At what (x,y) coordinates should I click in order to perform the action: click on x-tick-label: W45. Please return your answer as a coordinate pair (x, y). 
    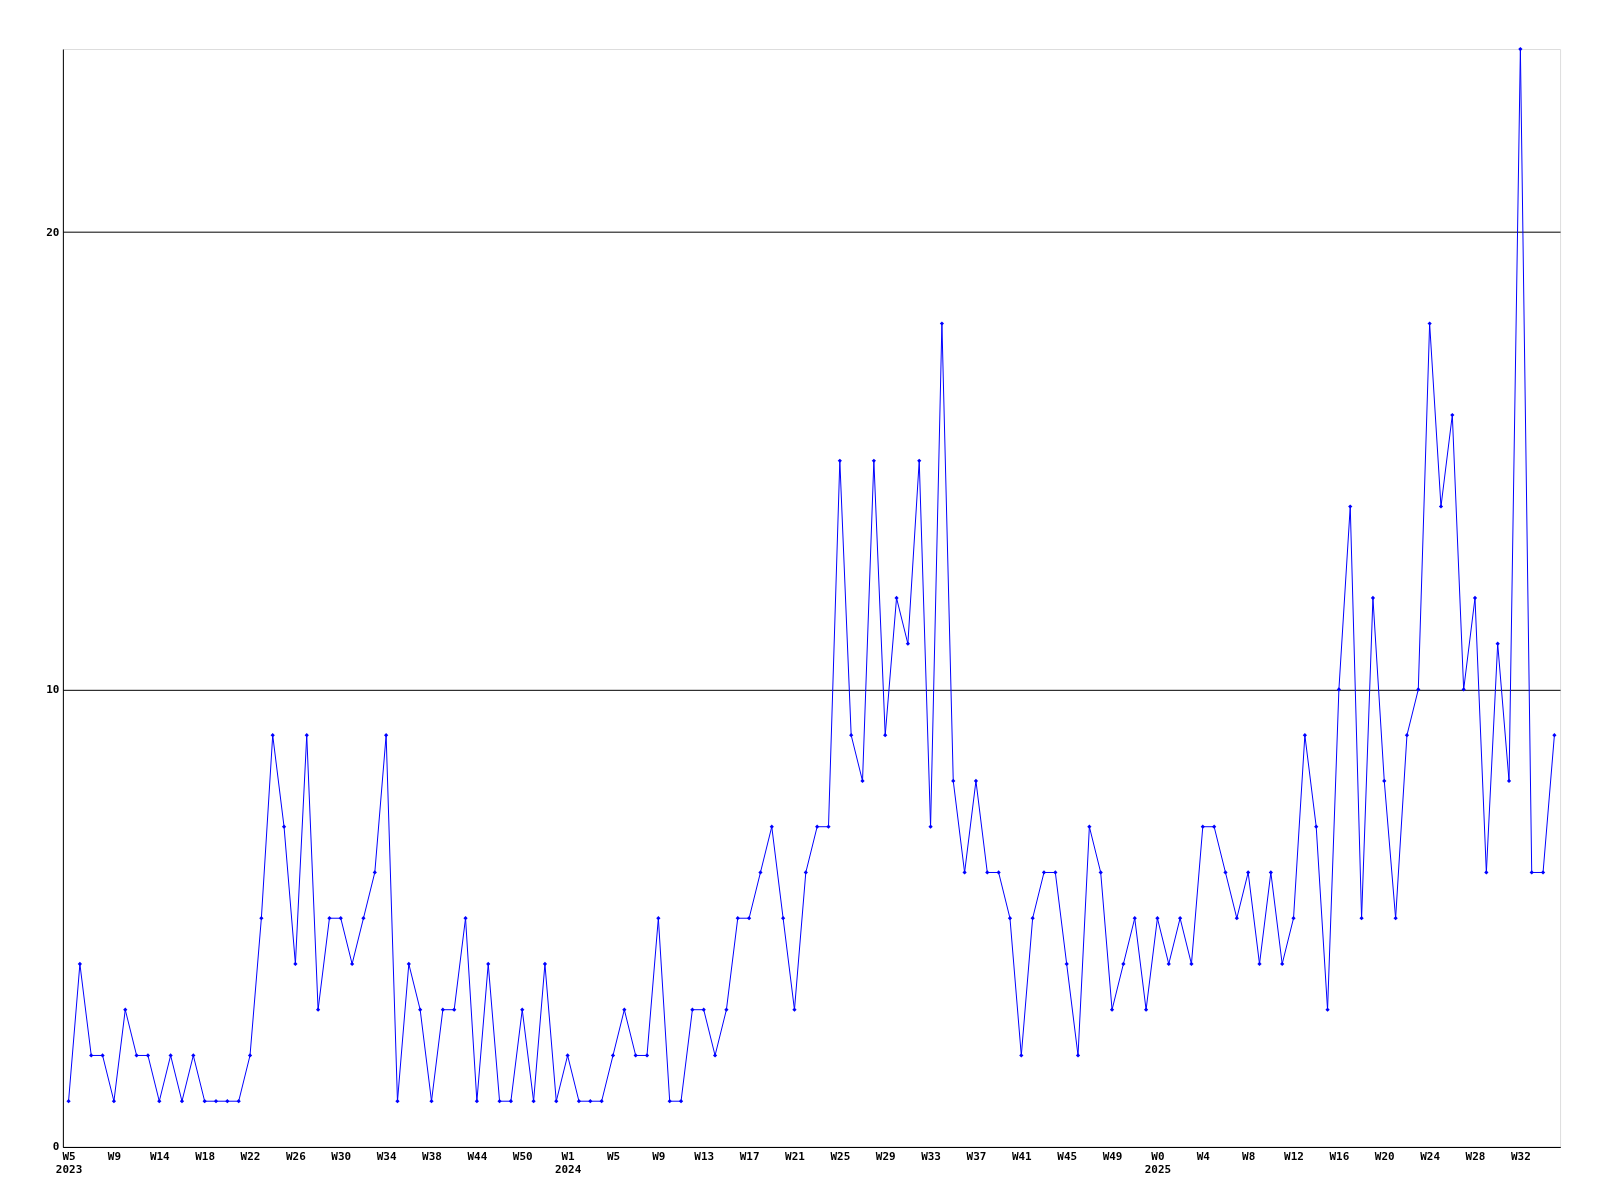
    Looking at the image, I should click on (1067, 1157).